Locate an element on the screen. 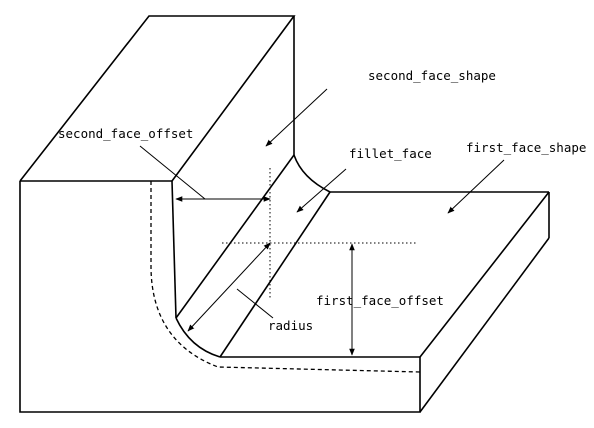  label-first-face-shape: first_face_shape is located at coordinates (526, 147).